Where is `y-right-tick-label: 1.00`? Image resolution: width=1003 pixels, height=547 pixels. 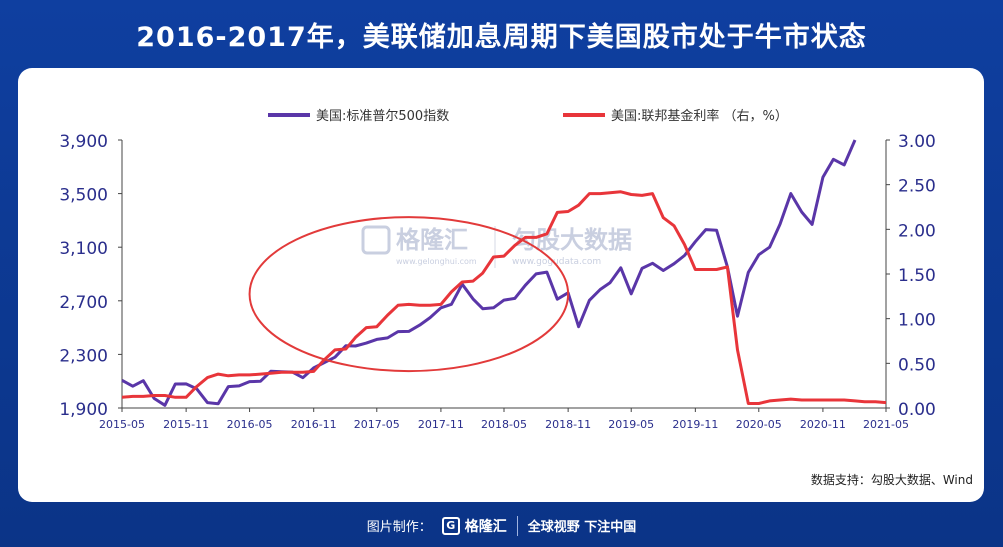
y-right-tick-label: 1.00 is located at coordinates (917, 321).